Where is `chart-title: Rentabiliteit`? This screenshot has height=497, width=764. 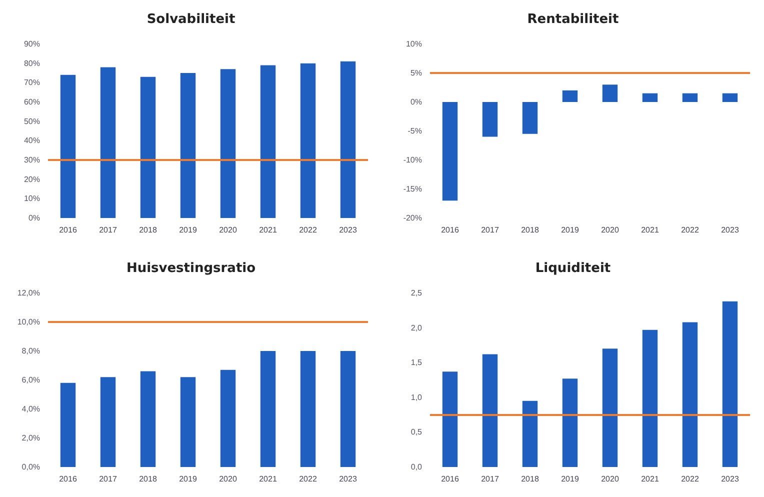 chart-title: Rentabiliteit is located at coordinates (573, 19).